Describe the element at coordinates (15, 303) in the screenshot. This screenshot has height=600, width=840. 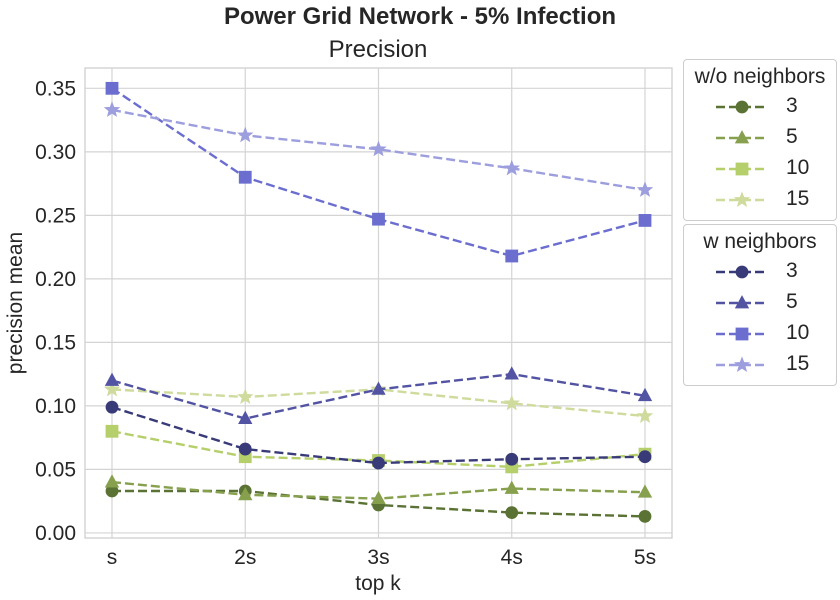
I see `y-axis-label: precision mean` at that location.